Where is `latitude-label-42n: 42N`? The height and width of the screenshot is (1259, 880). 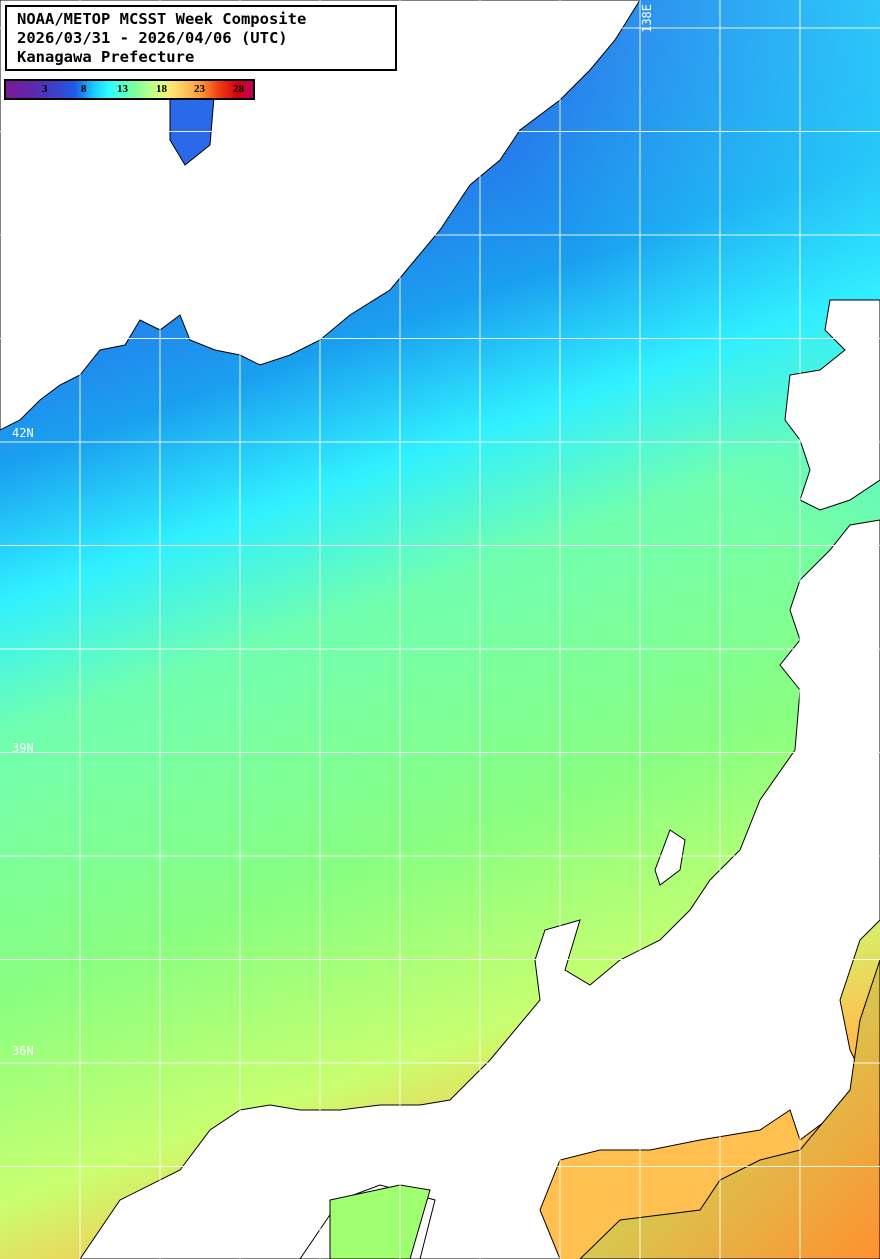
latitude-label-42n: 42N is located at coordinates (23, 433).